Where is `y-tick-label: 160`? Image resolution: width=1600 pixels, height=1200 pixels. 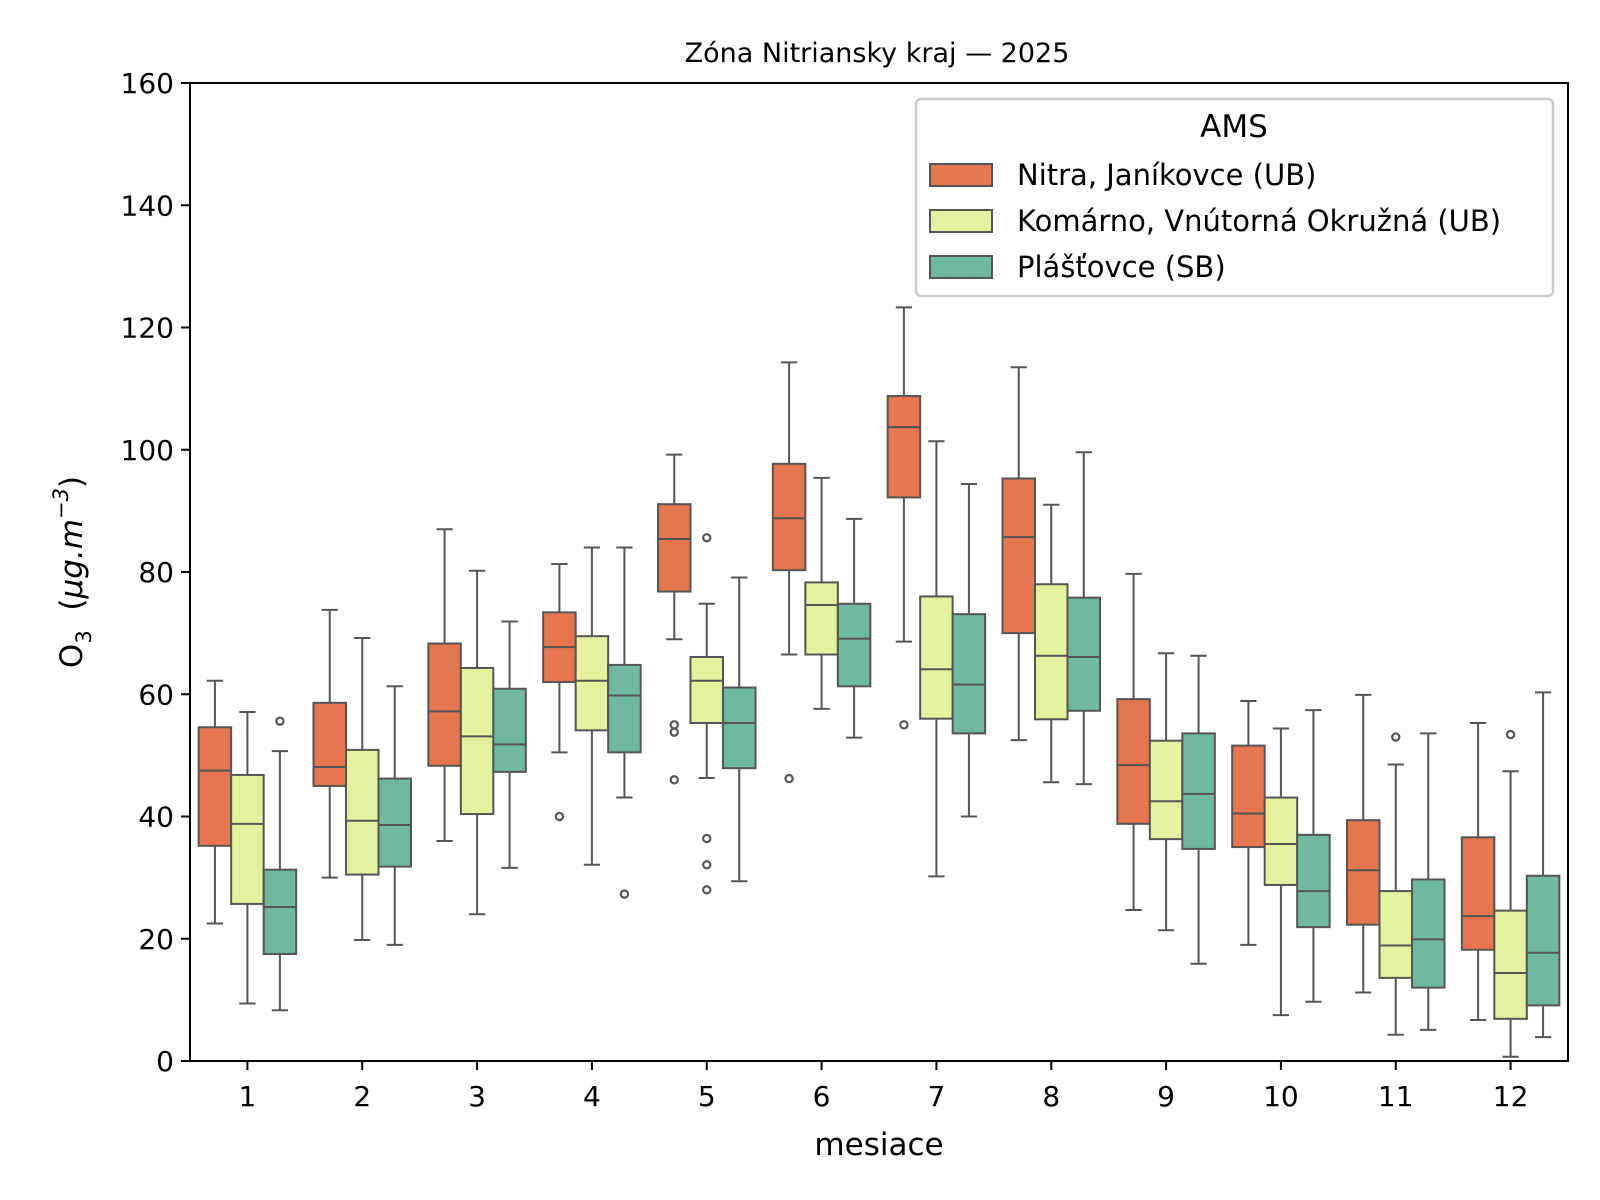 y-tick-label: 160 is located at coordinates (147, 83).